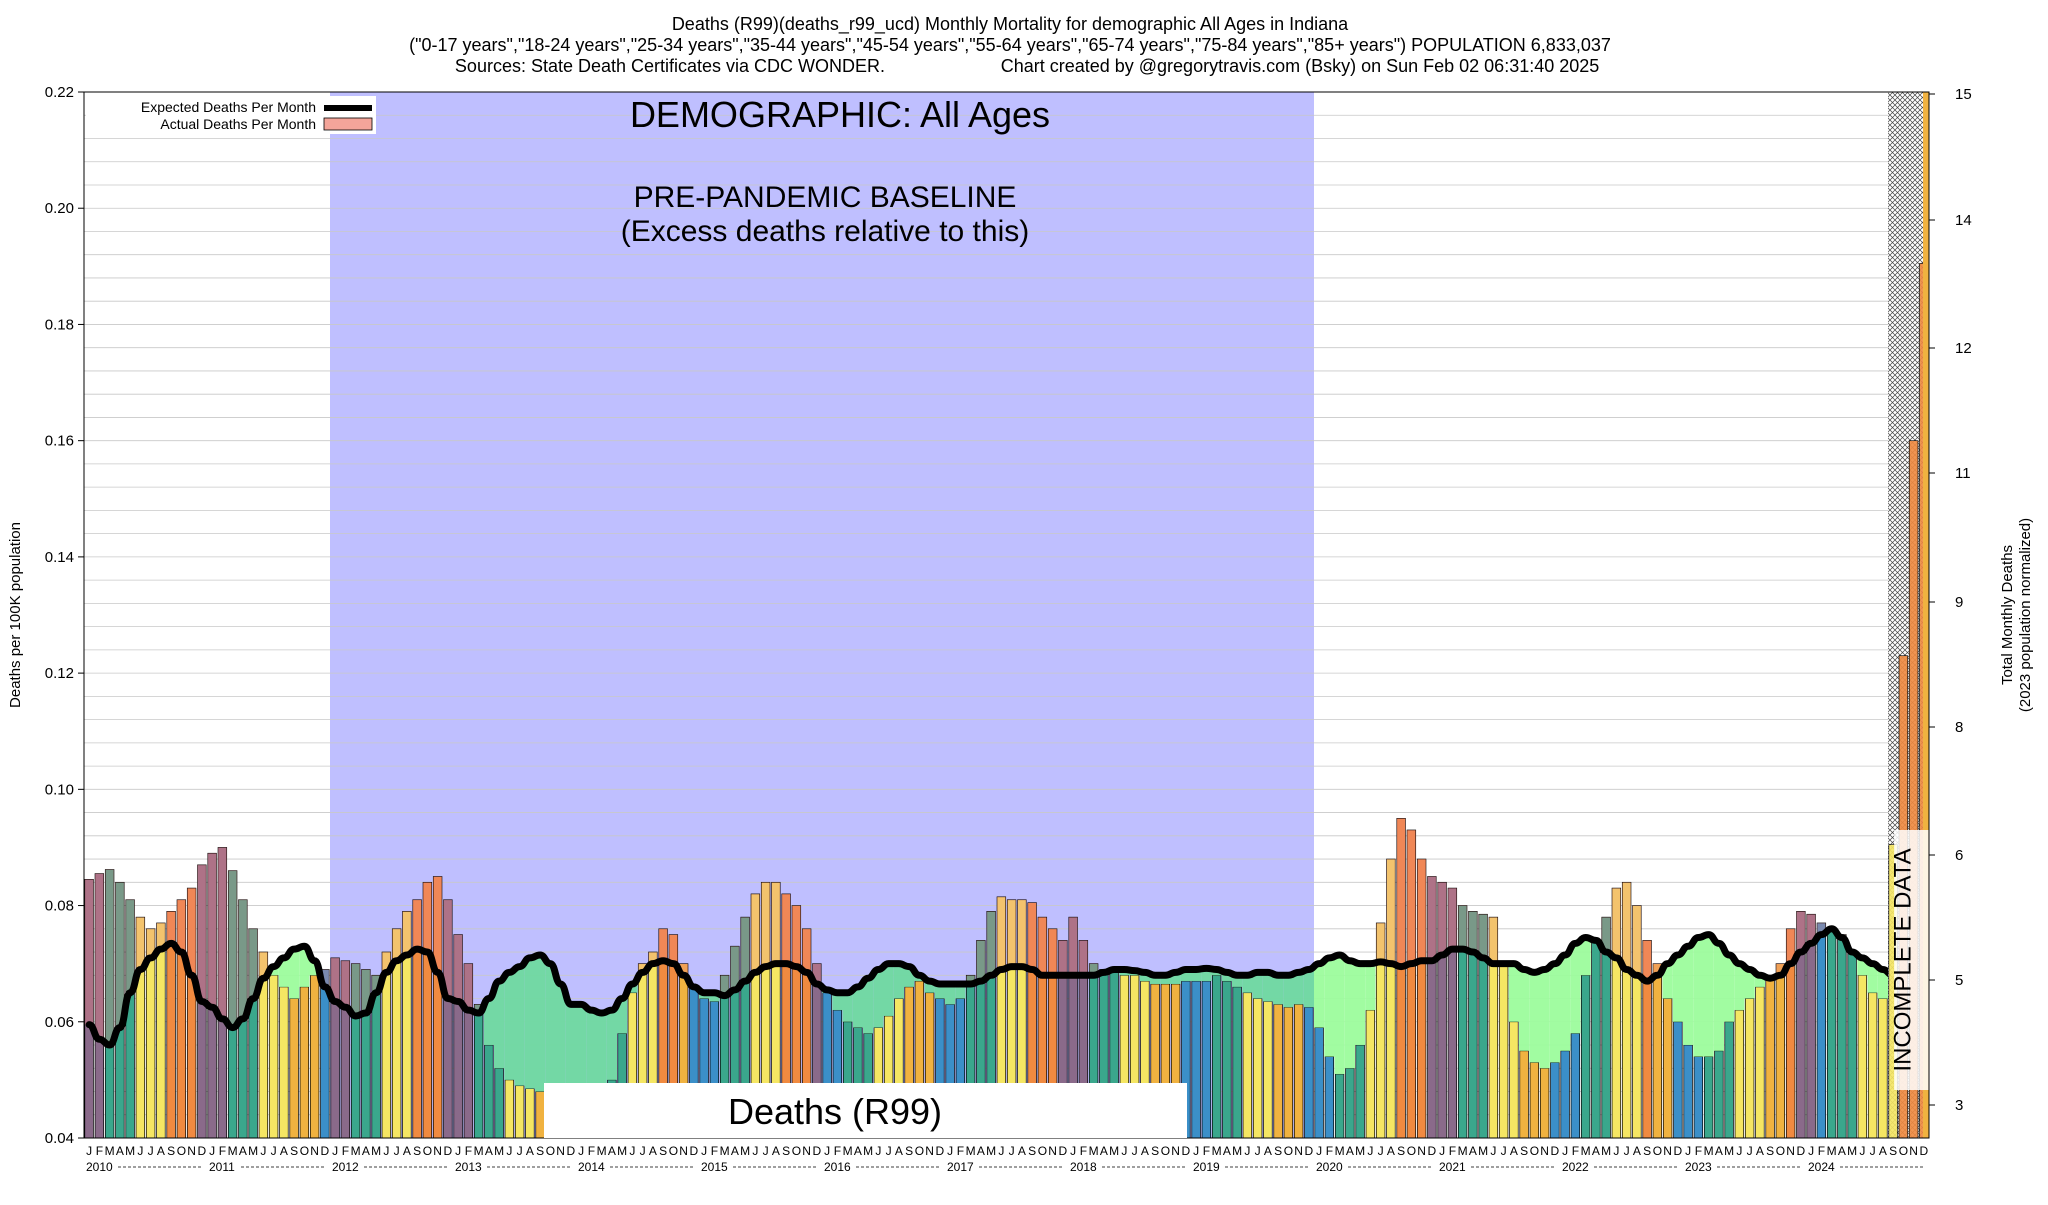 This screenshot has height=1205, width=2048. Describe the element at coordinates (840, 114) in the screenshot. I see `demographic-annotation: DEMOGRAPHIC: All Ages` at that location.